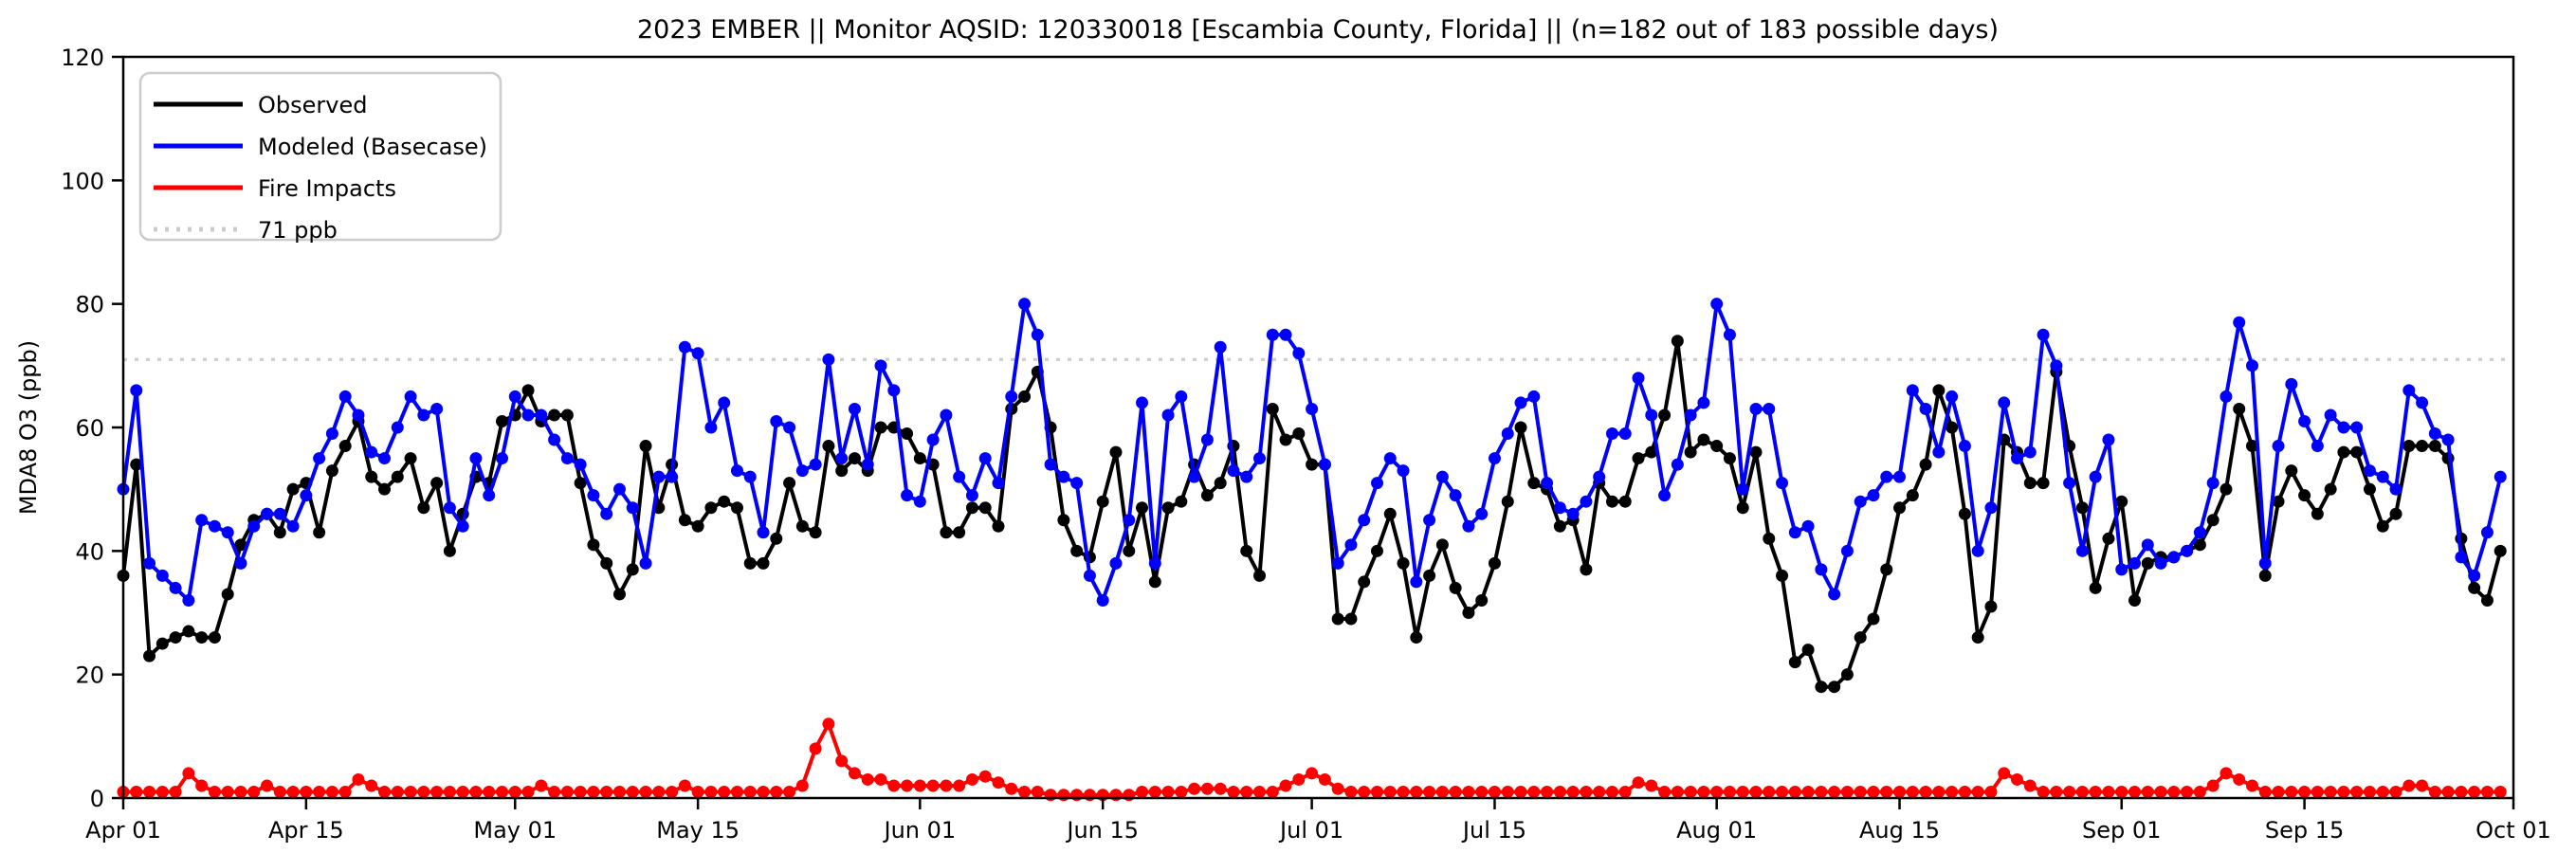 The width and height of the screenshot is (2576, 853). I want to click on x-tick-label: Sep 01, so click(2121, 830).